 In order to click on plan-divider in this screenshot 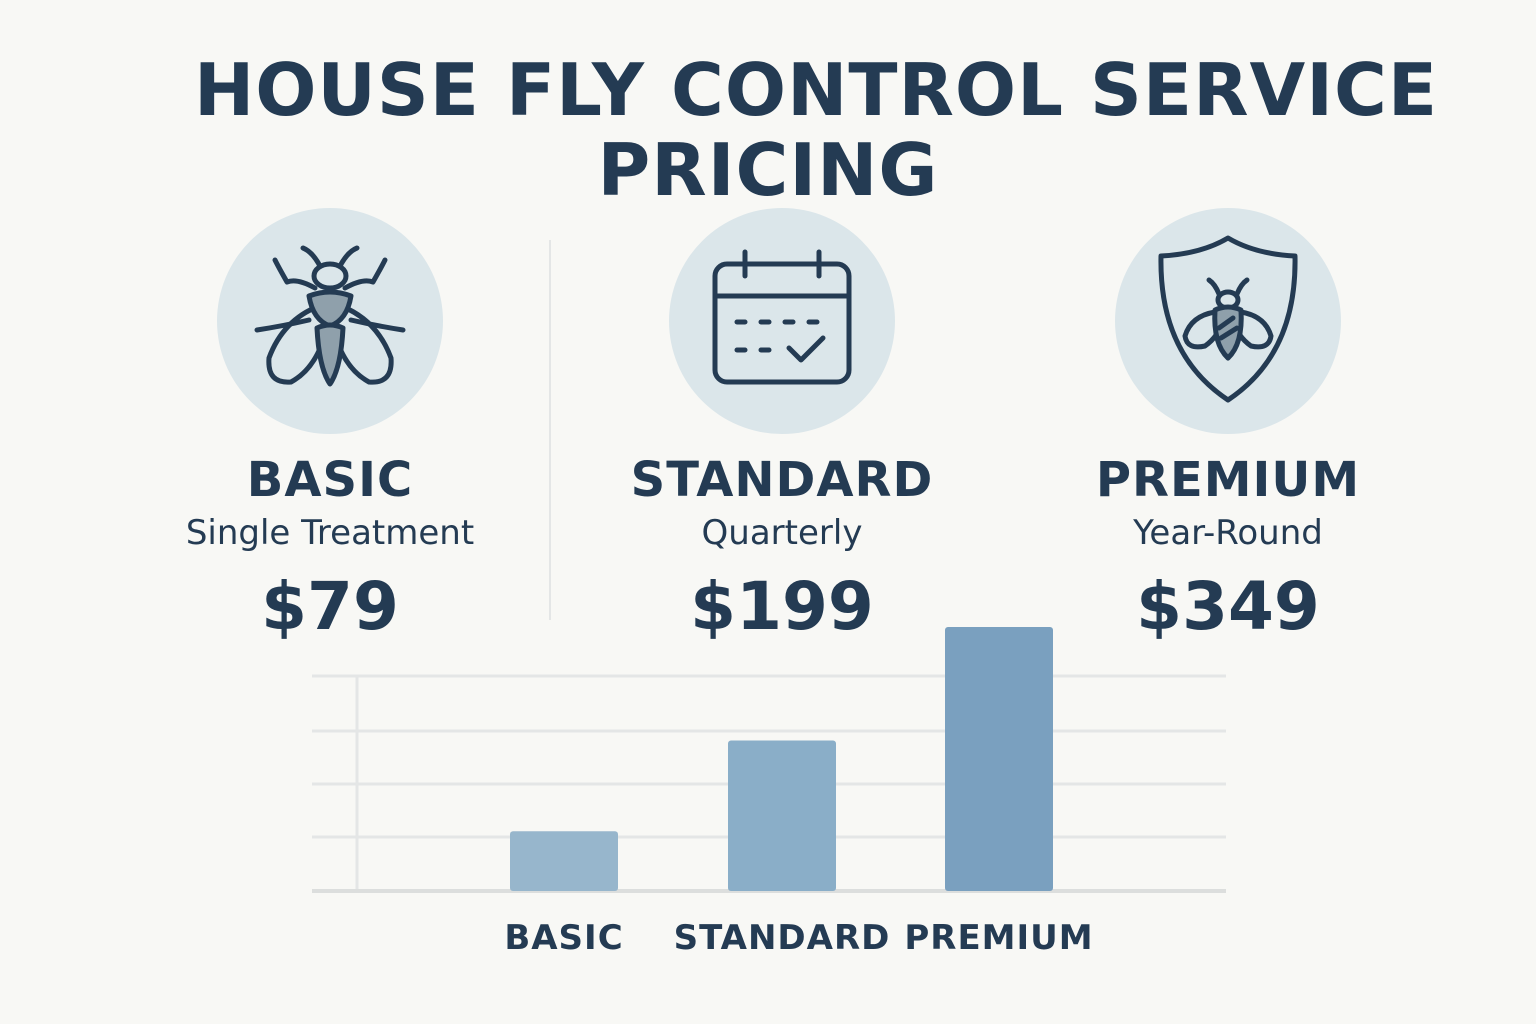, I will do `click(550, 430)`.